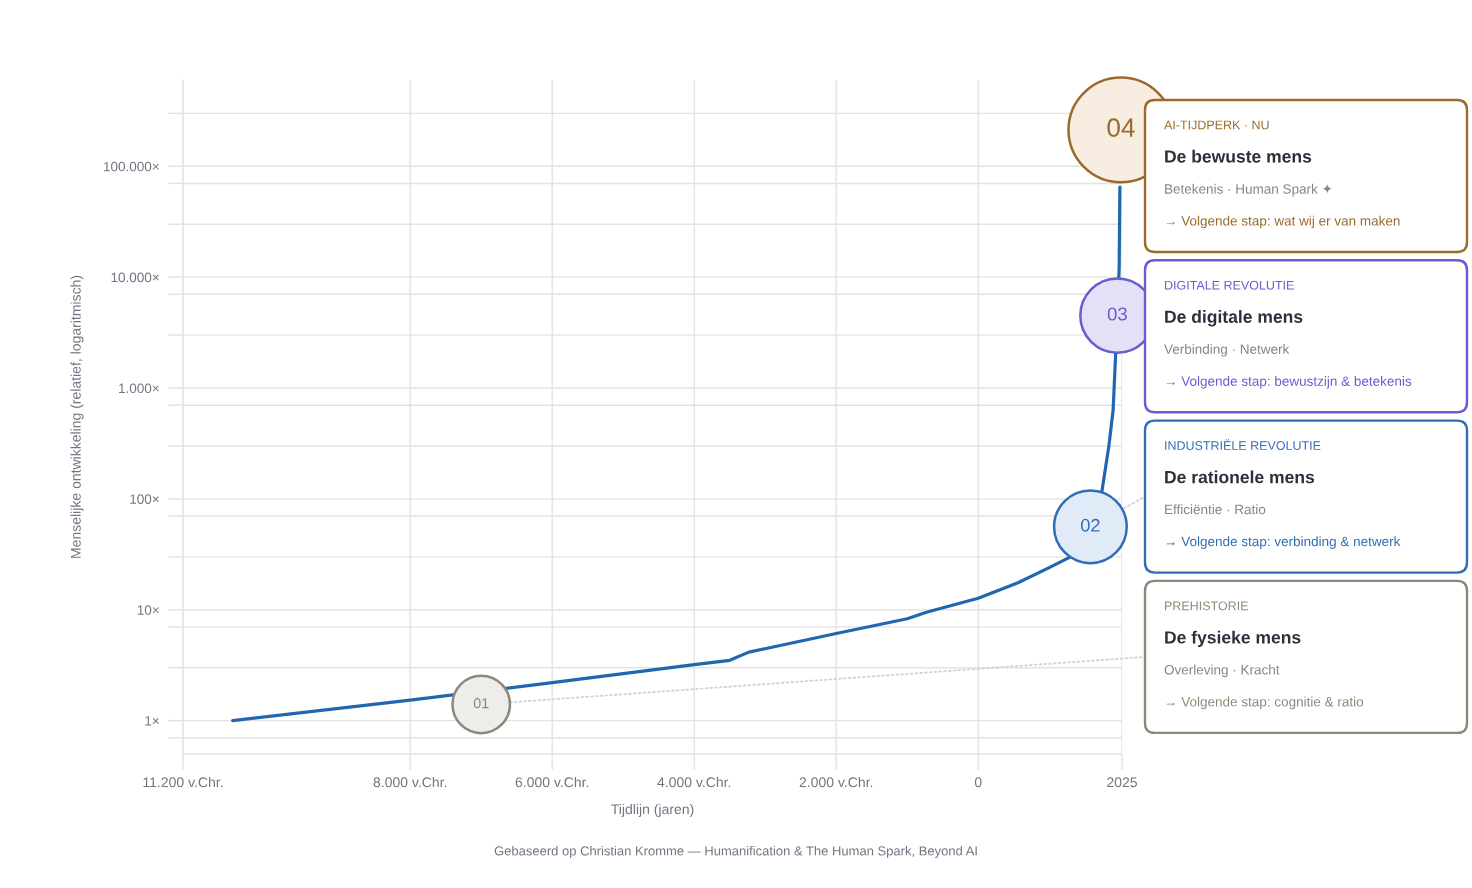 The image size is (1472, 888). I want to click on annotation: 03, so click(1117, 314).